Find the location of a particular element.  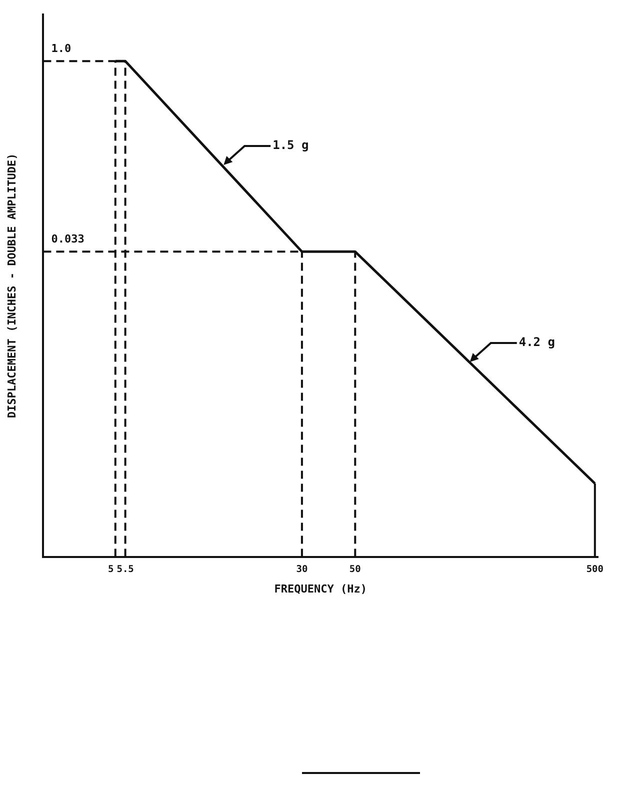

y-axis-title: DISPLACEMENT (INCHES - DOUBLE AMPLITUDE) is located at coordinates (11, 285).